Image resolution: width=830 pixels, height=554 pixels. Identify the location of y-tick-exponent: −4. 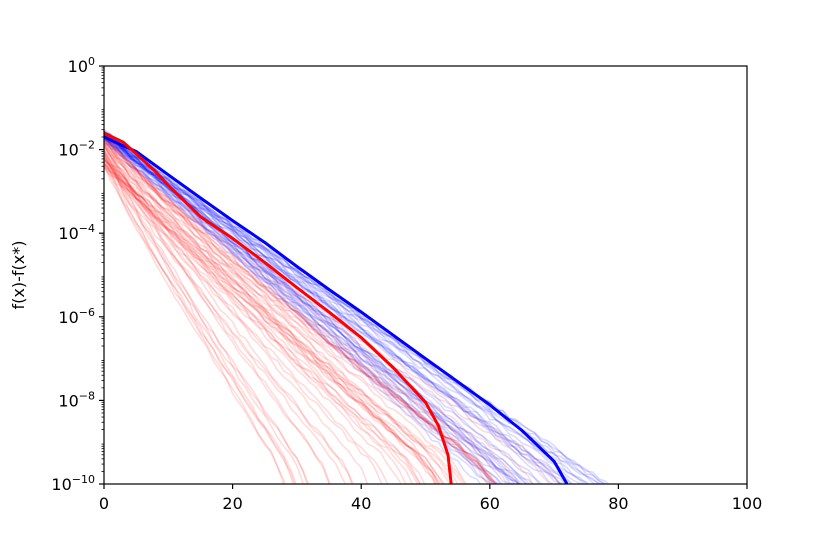
(87, 228).